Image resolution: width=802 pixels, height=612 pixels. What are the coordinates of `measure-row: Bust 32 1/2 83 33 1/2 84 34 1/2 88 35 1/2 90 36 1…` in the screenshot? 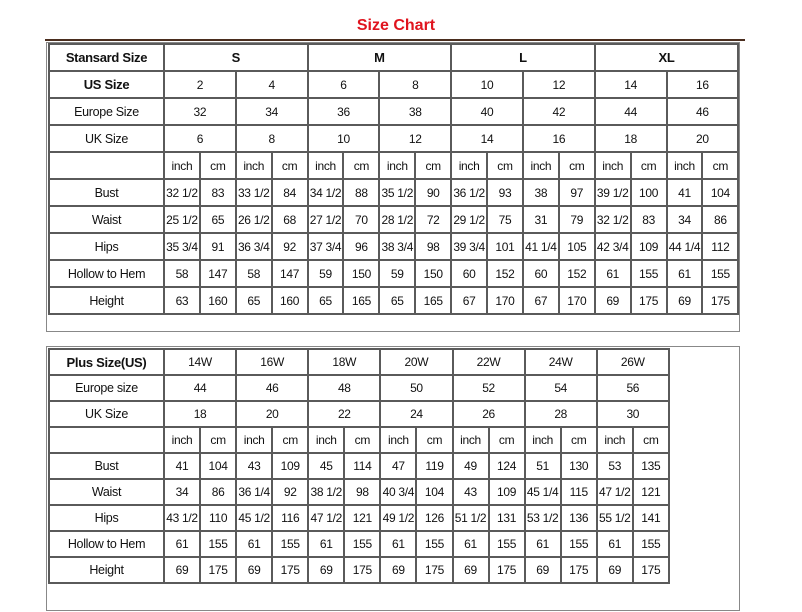 It's located at (394, 192).